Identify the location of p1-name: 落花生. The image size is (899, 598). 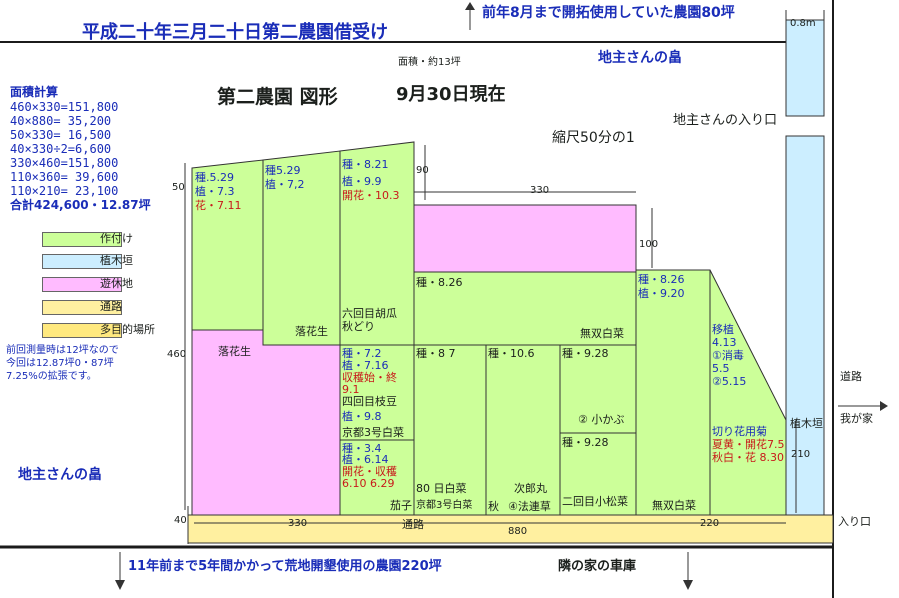
(234, 351).